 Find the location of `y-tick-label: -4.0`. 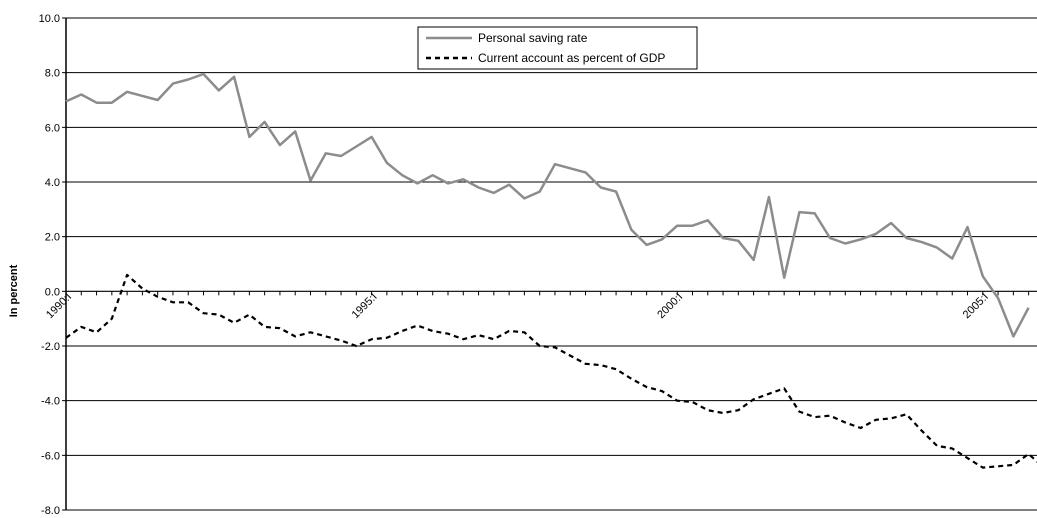

y-tick-label: -4.0 is located at coordinates (50, 402).